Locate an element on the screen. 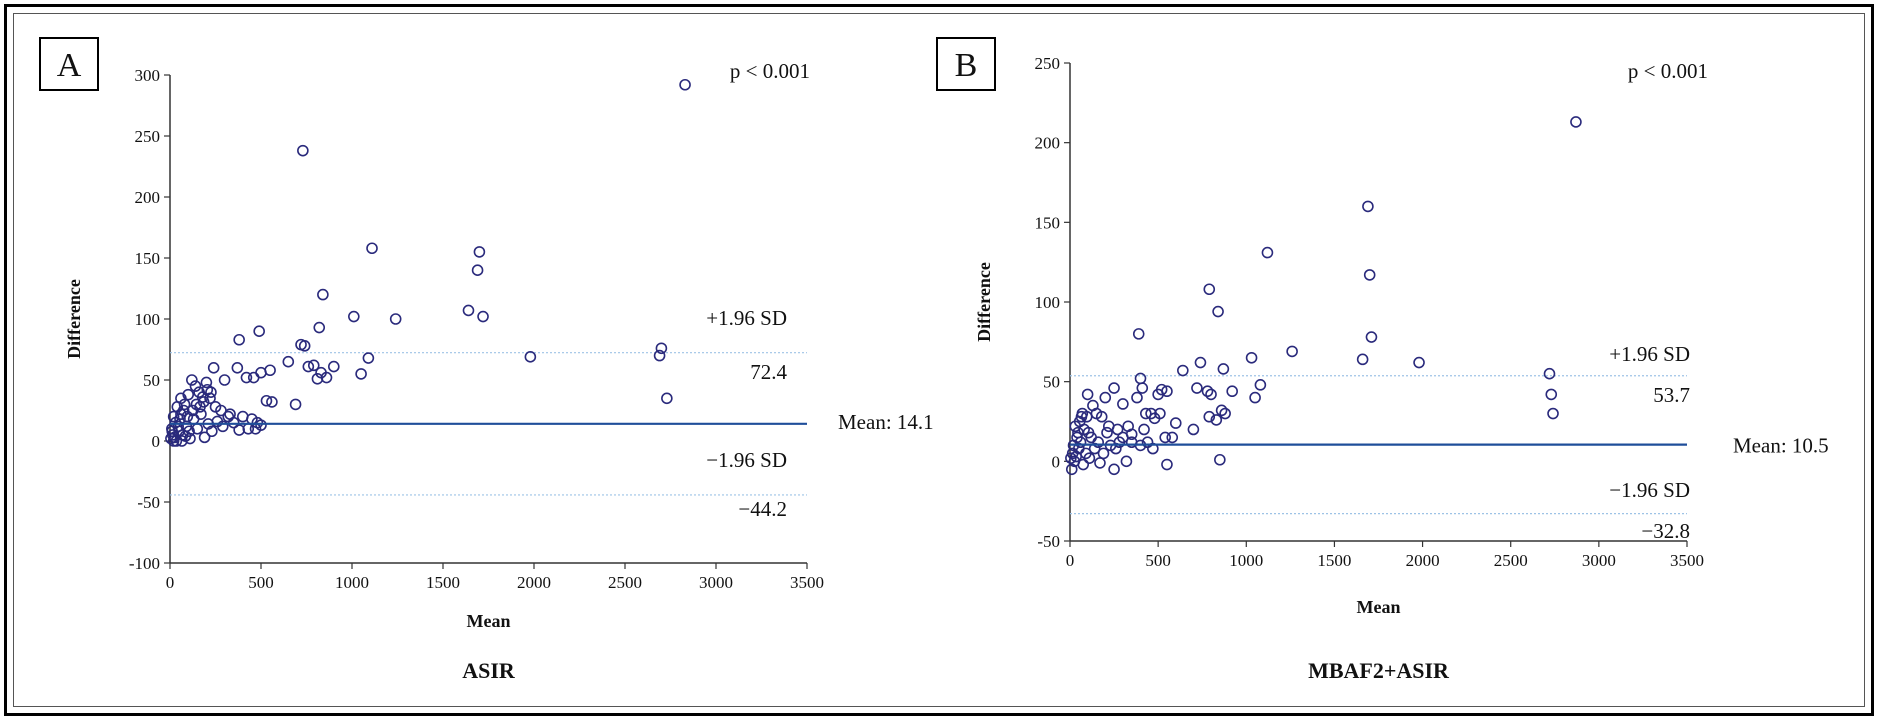  x-tick-label: 0 is located at coordinates (170, 582).